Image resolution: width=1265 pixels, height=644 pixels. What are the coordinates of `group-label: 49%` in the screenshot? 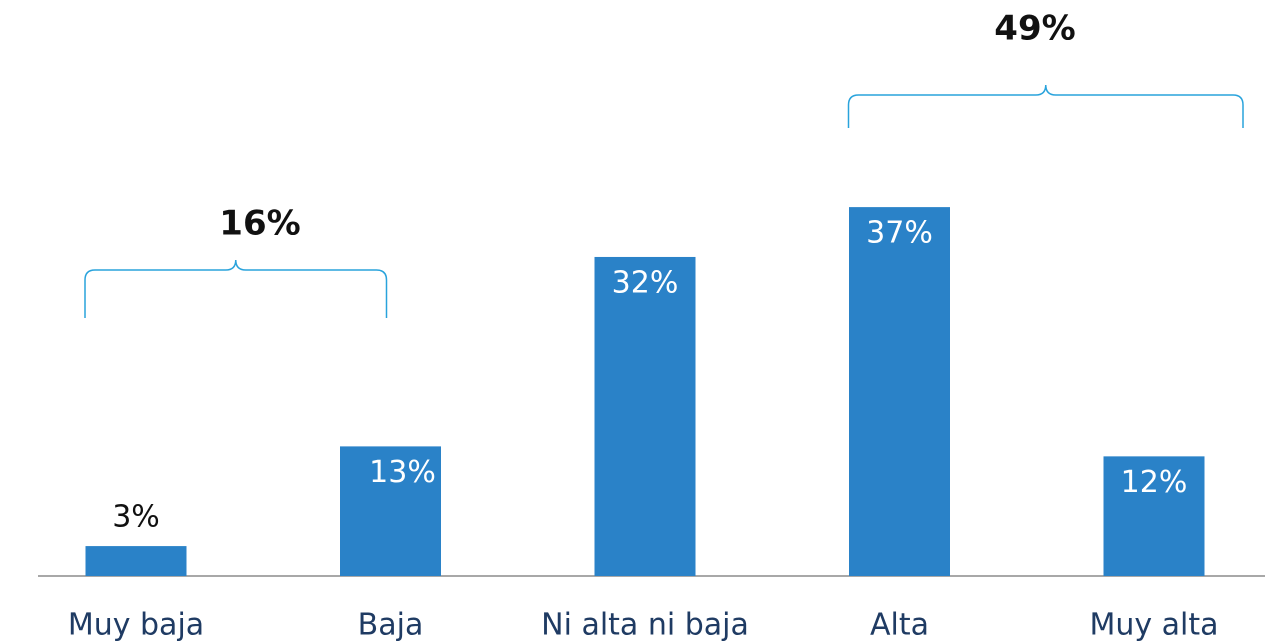 It's located at (1034, 29).